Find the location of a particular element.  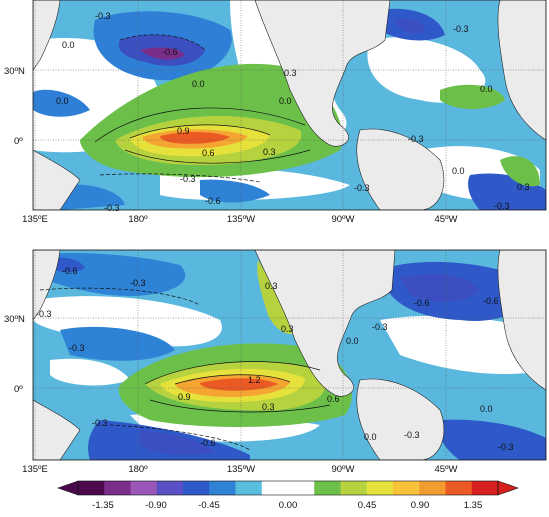

colorbar: -1.35 -0.90 -0.45 0.00 0.45 0.90 1.35 is located at coordinates (288, 495).